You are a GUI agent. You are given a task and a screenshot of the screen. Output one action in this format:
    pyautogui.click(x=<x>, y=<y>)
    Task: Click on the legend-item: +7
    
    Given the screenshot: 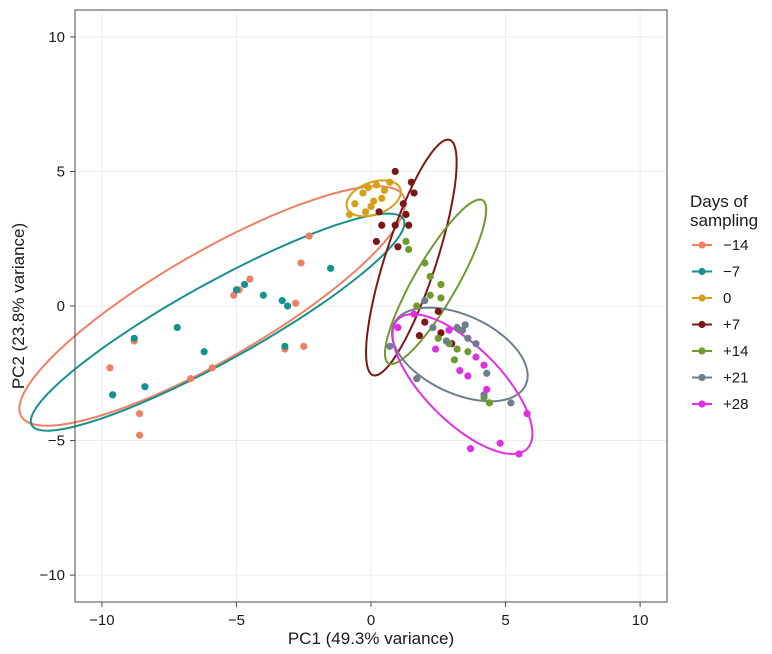 What is the action you would take?
    pyautogui.click(x=716, y=325)
    